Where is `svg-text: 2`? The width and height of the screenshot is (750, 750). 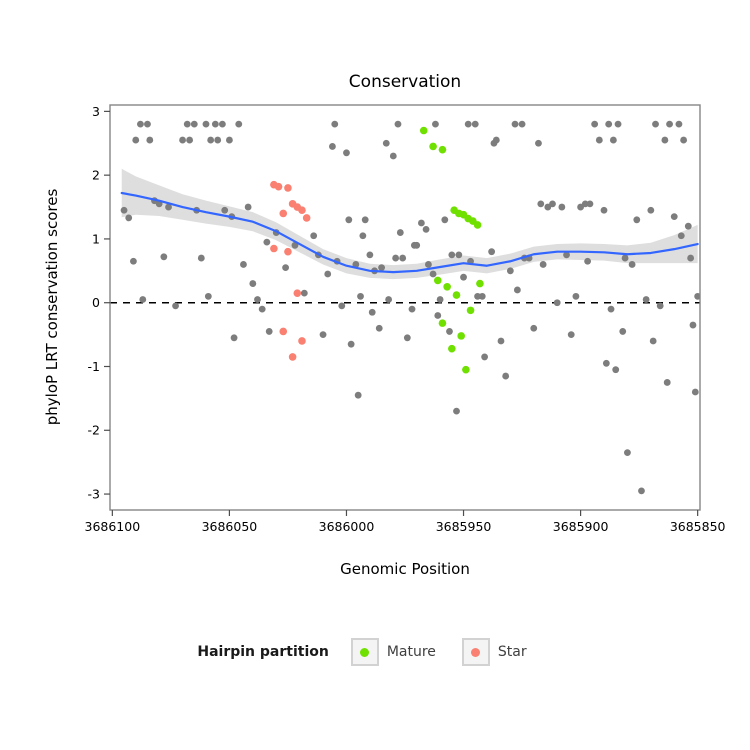 svg-text: 2 is located at coordinates (96, 175).